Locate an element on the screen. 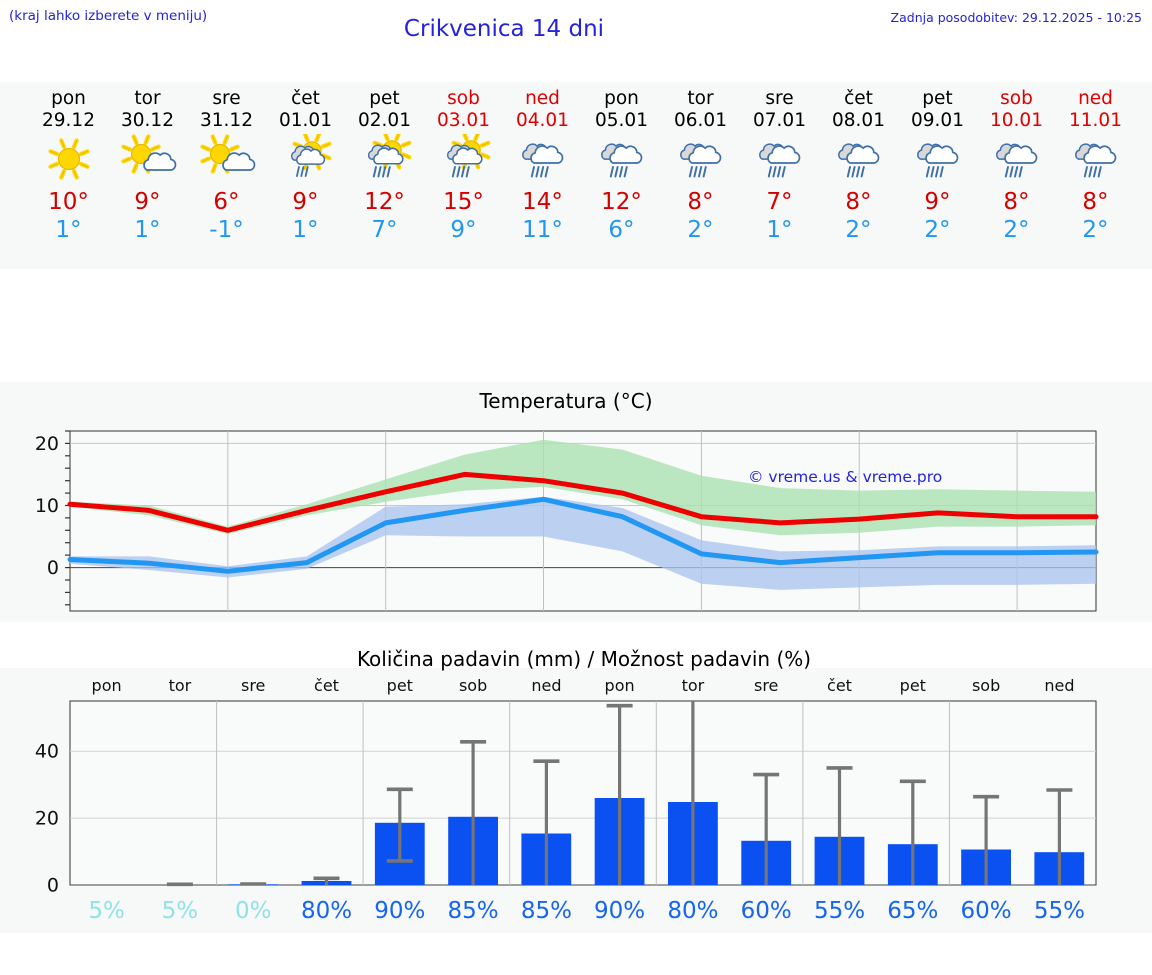  day-column: sre 31.12 6° -1° is located at coordinates (226, 175).